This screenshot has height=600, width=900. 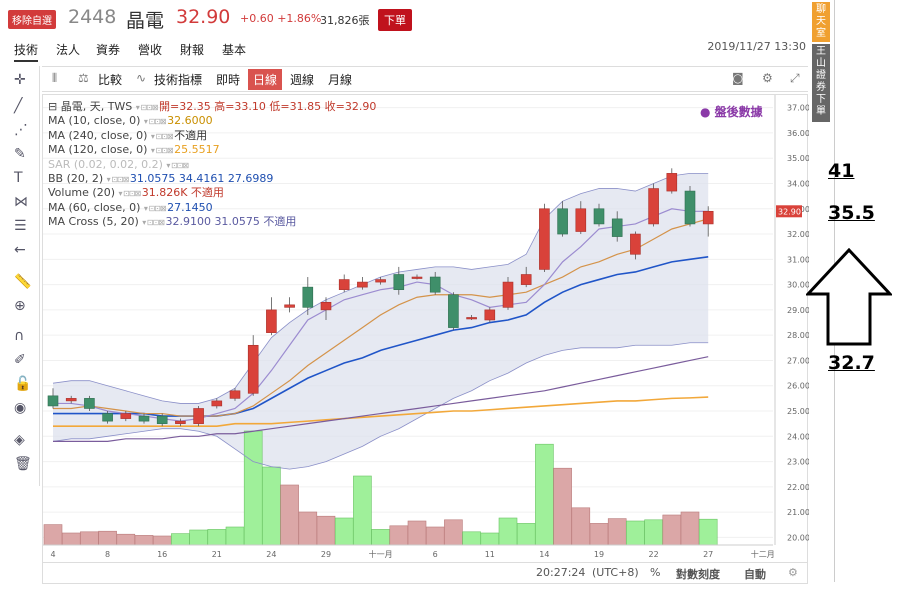 I want to click on annotation-41: 41, so click(x=841, y=171).